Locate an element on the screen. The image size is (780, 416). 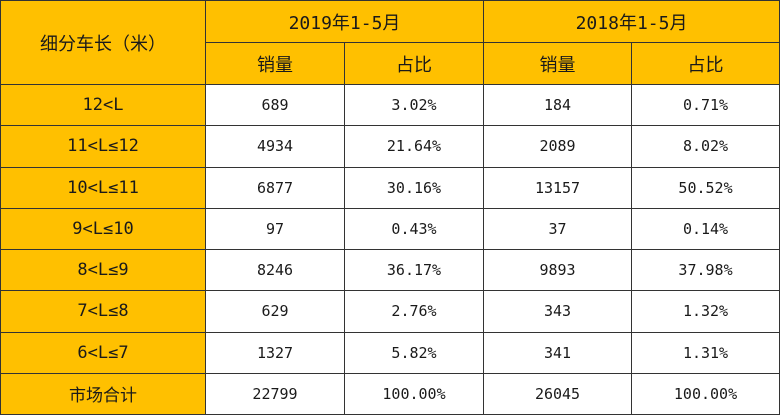
table-cell: 97 is located at coordinates (275, 229).